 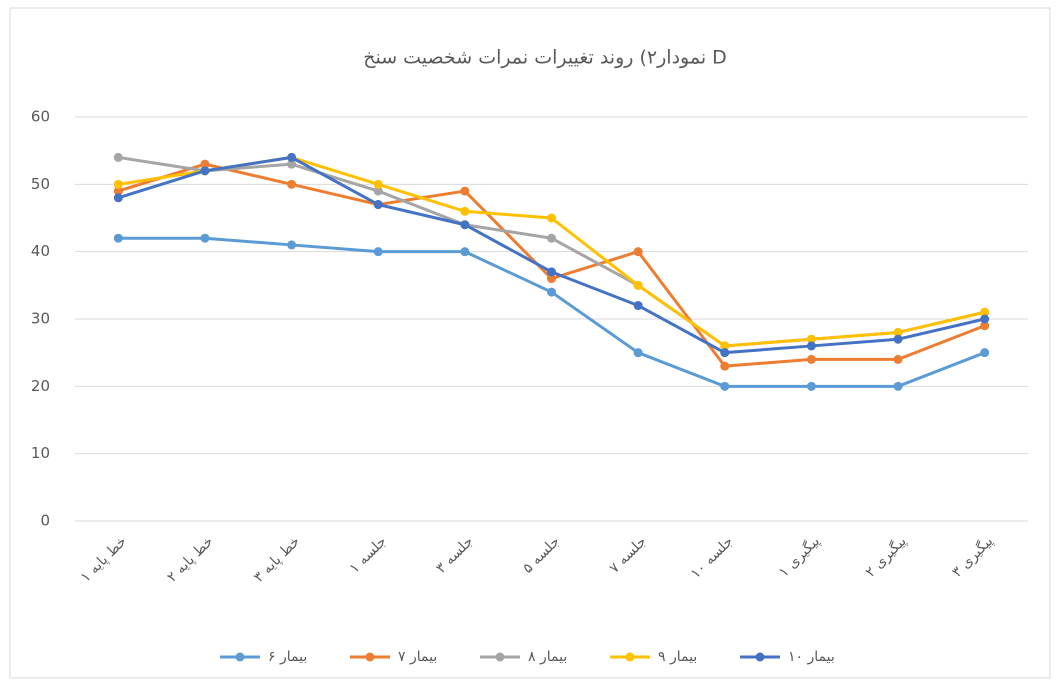 What do you see at coordinates (40, 184) in the screenshot?
I see `y-tick-label: 50` at bounding box center [40, 184].